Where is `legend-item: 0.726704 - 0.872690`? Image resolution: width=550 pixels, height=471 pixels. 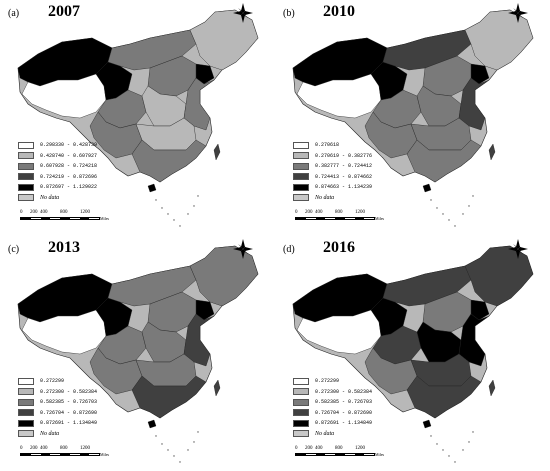 legend-item: 0.726704 - 0.872690 is located at coordinates (332, 413).